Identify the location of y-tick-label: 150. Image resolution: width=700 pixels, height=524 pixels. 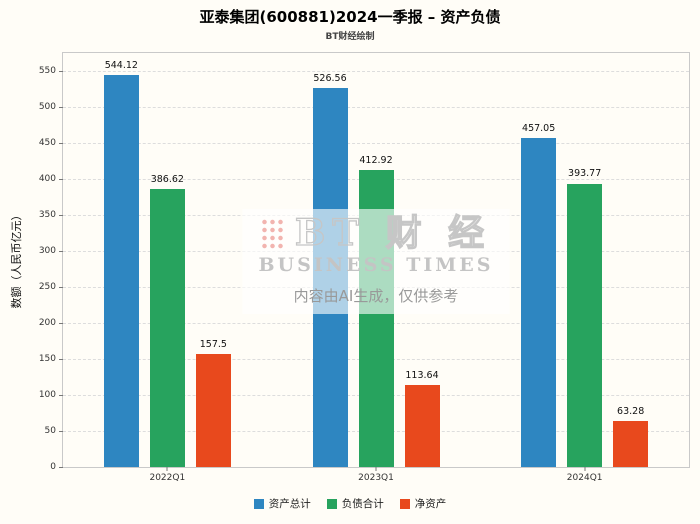
(47, 359).